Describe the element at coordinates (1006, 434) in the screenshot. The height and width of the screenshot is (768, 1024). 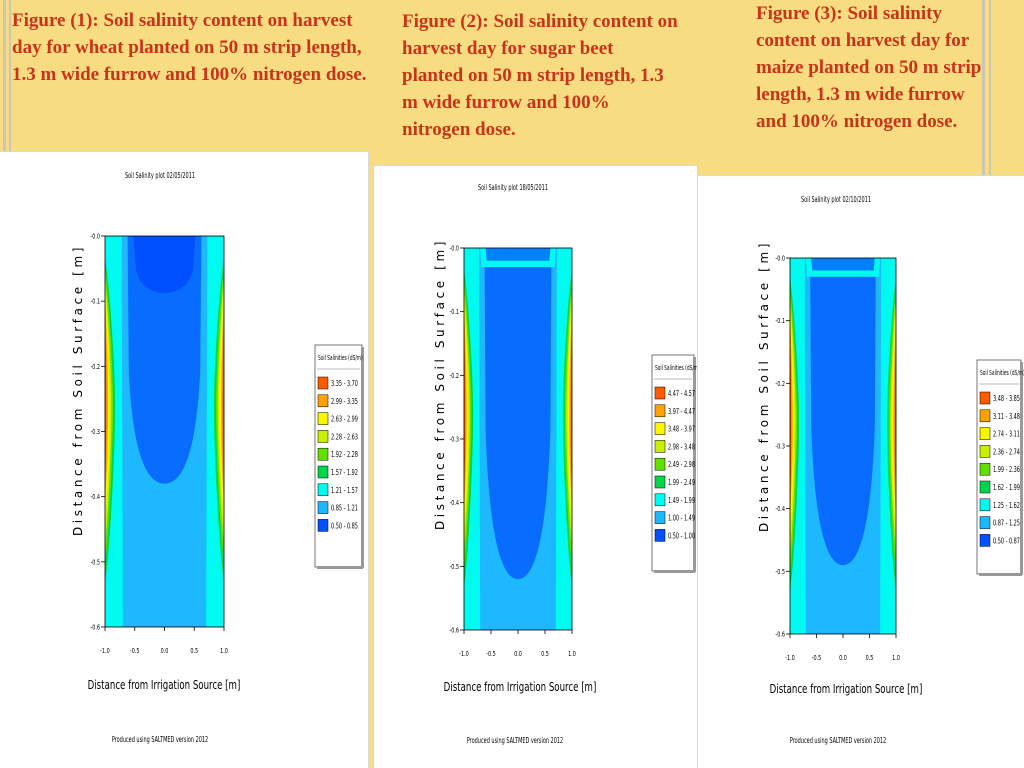
I see `legend-range-label: 2.74 - 3.11` at that location.